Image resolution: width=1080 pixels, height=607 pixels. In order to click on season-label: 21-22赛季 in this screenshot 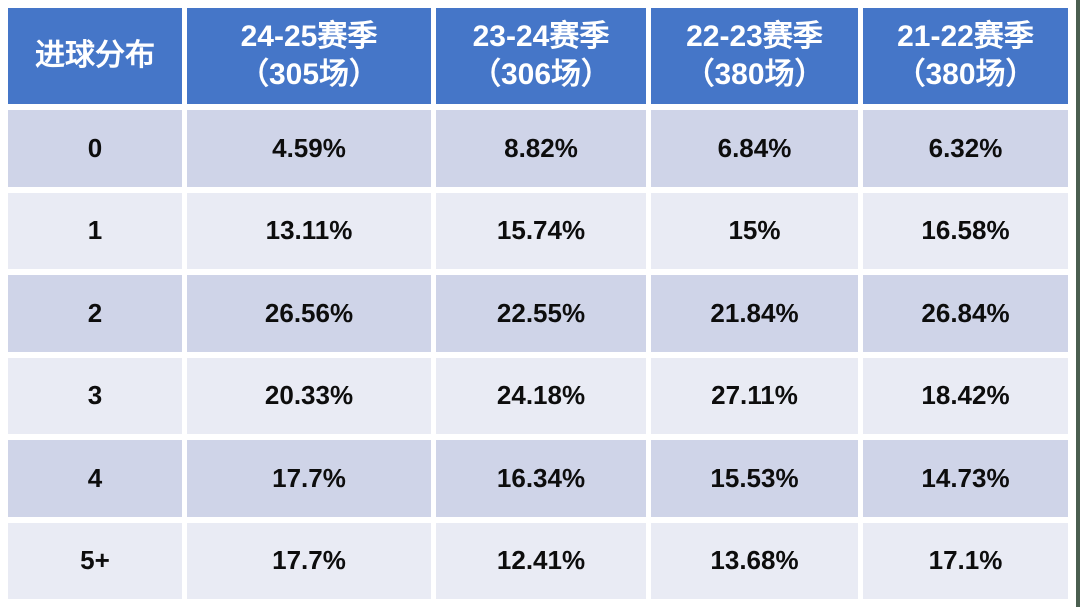, I will do `click(965, 36)`.